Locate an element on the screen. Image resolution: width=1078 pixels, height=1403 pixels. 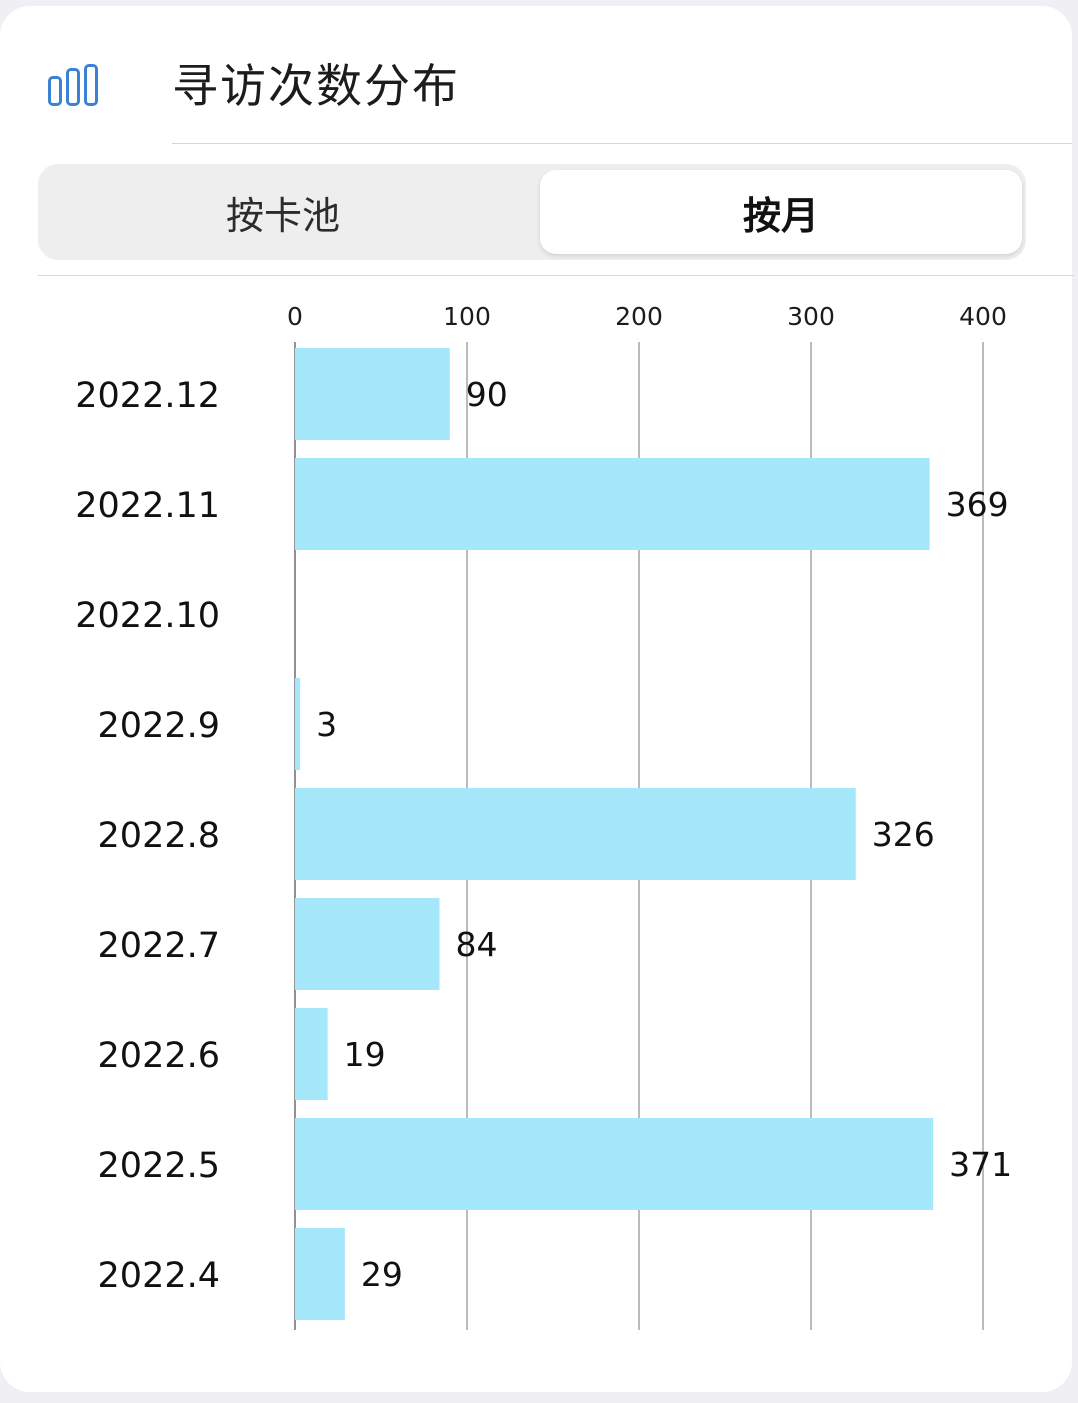
tab-by-pool: 按卡池 is located at coordinates (282, 215).